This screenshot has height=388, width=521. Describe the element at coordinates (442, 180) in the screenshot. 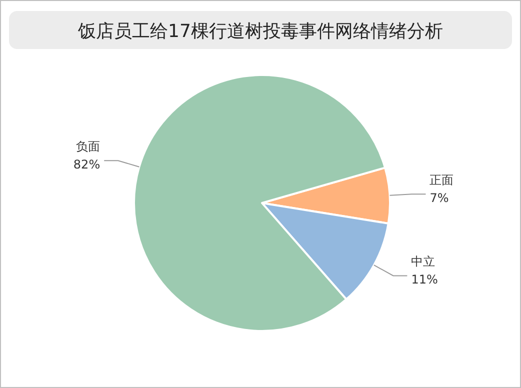

I see `slice-label: 正面` at that location.